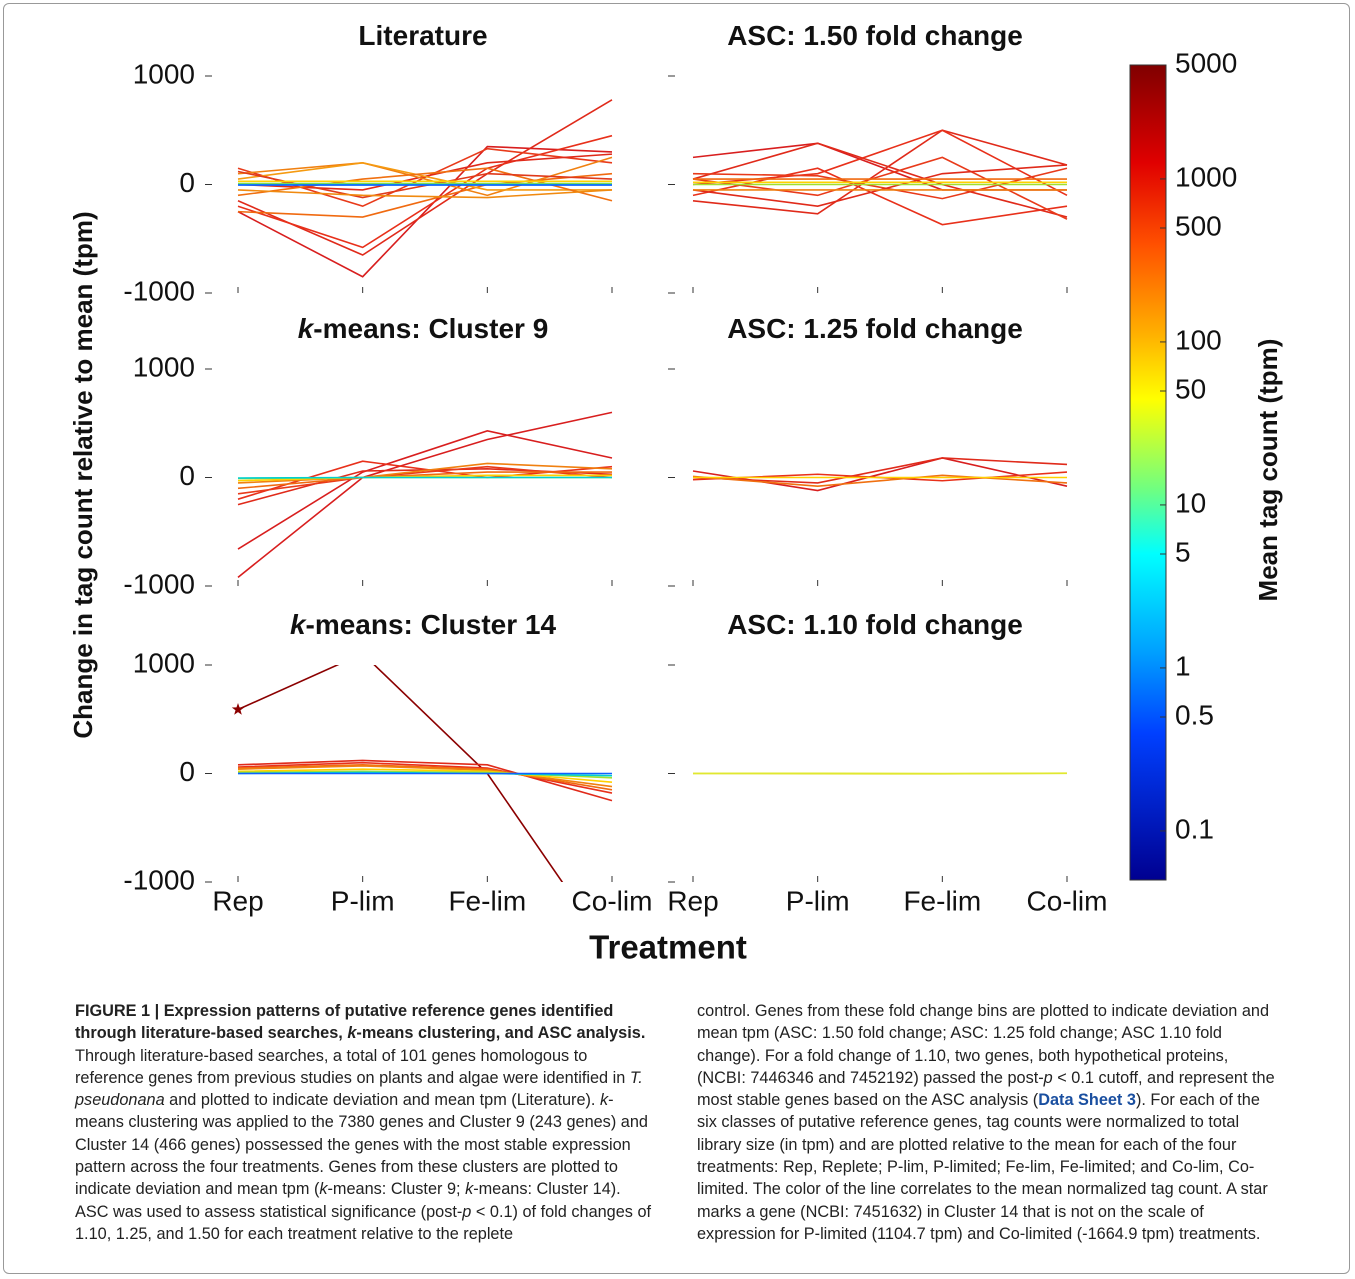  What do you see at coordinates (1190, 502) in the screenshot?
I see `colorbar-tick-label: 10` at bounding box center [1190, 502].